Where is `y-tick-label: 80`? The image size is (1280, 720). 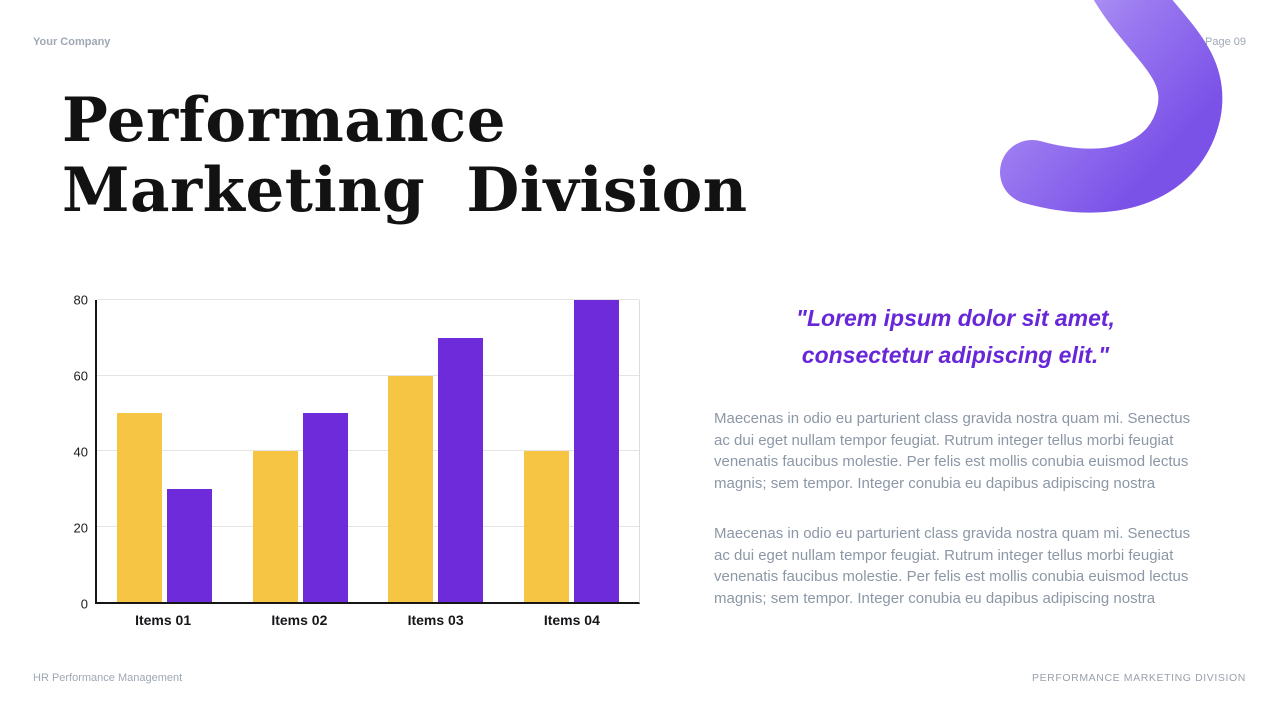
y-tick-label: 80 is located at coordinates (80, 300).